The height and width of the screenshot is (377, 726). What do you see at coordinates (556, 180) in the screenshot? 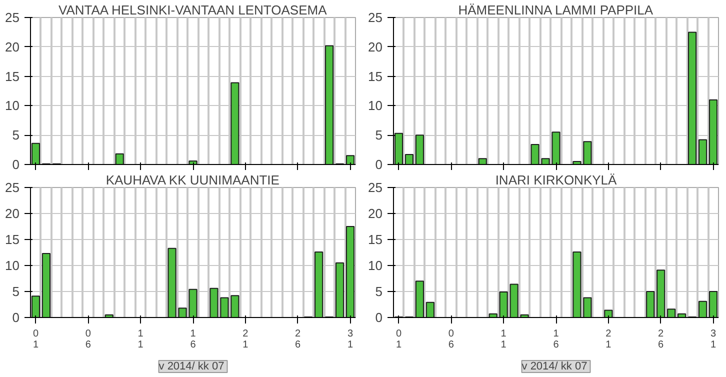
I see `chart-title: INARI KIRKONKYLÄ` at bounding box center [556, 180].